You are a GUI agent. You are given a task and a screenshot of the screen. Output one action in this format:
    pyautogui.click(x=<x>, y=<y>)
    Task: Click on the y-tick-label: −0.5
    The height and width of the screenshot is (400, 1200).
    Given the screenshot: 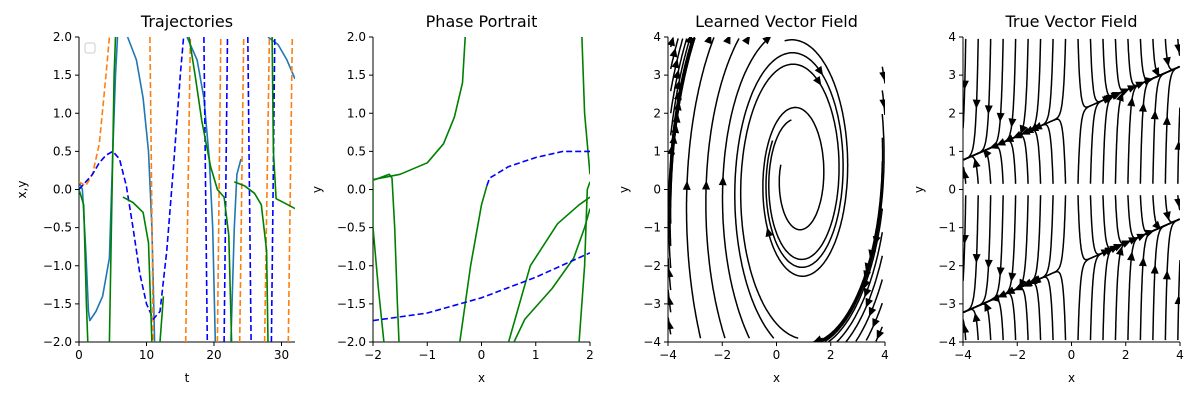 What is the action you would take?
    pyautogui.click(x=351, y=228)
    